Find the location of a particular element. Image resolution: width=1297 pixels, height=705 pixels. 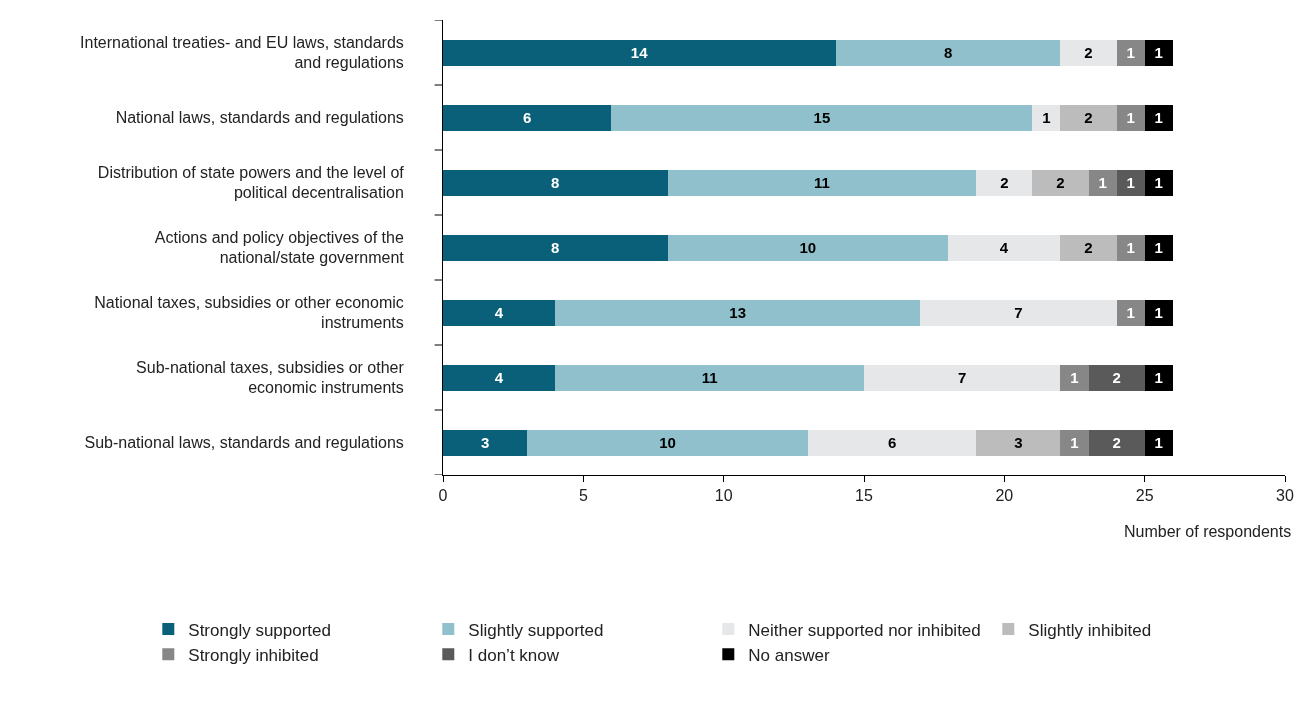

y-tick-label: Sub-national laws, standards and regulations is located at coordinates (244, 443).